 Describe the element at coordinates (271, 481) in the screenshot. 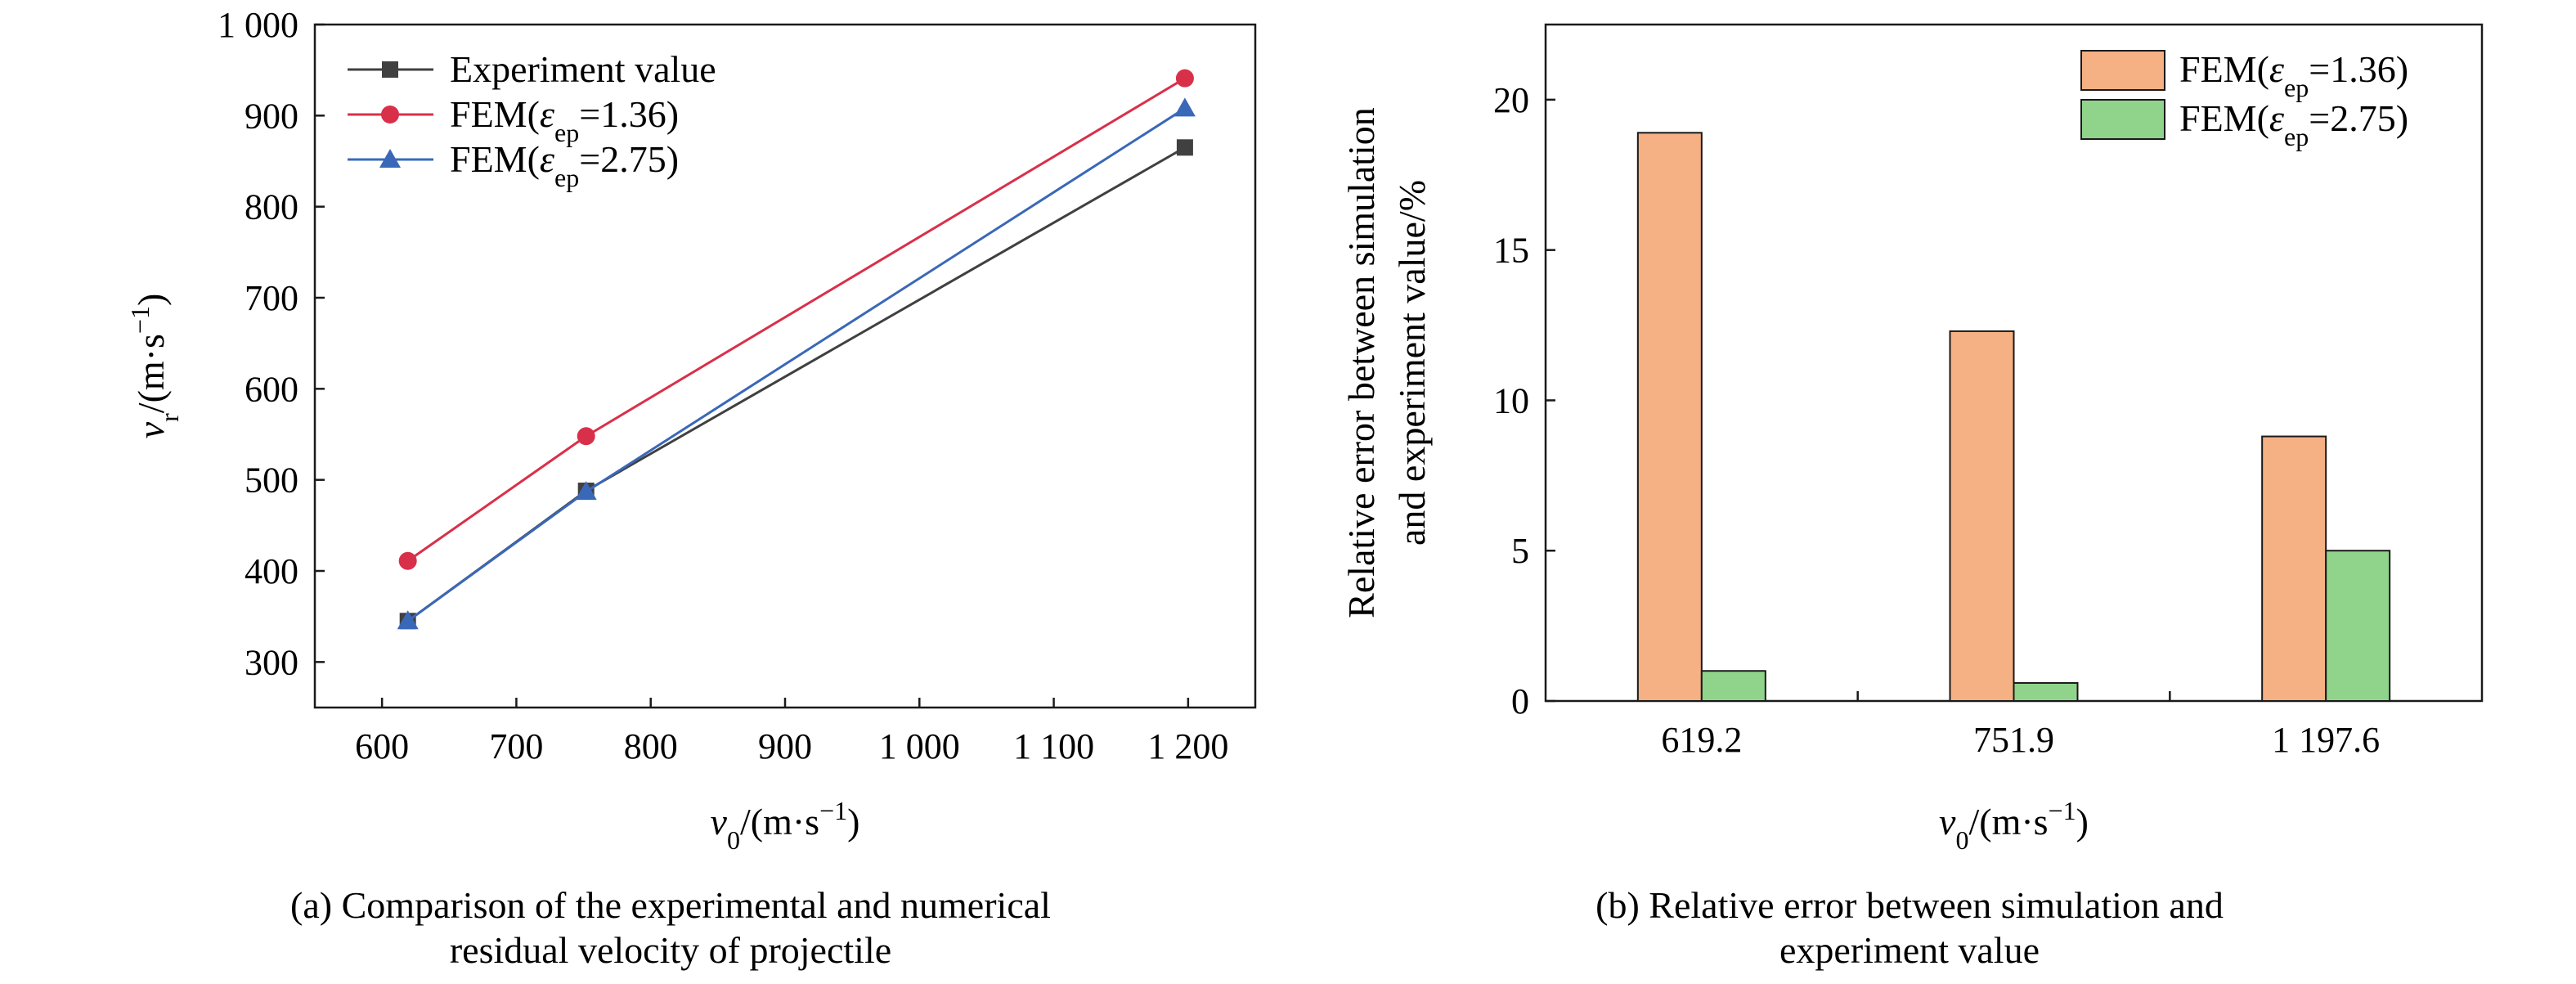

I see `y-tick-label: 500` at that location.